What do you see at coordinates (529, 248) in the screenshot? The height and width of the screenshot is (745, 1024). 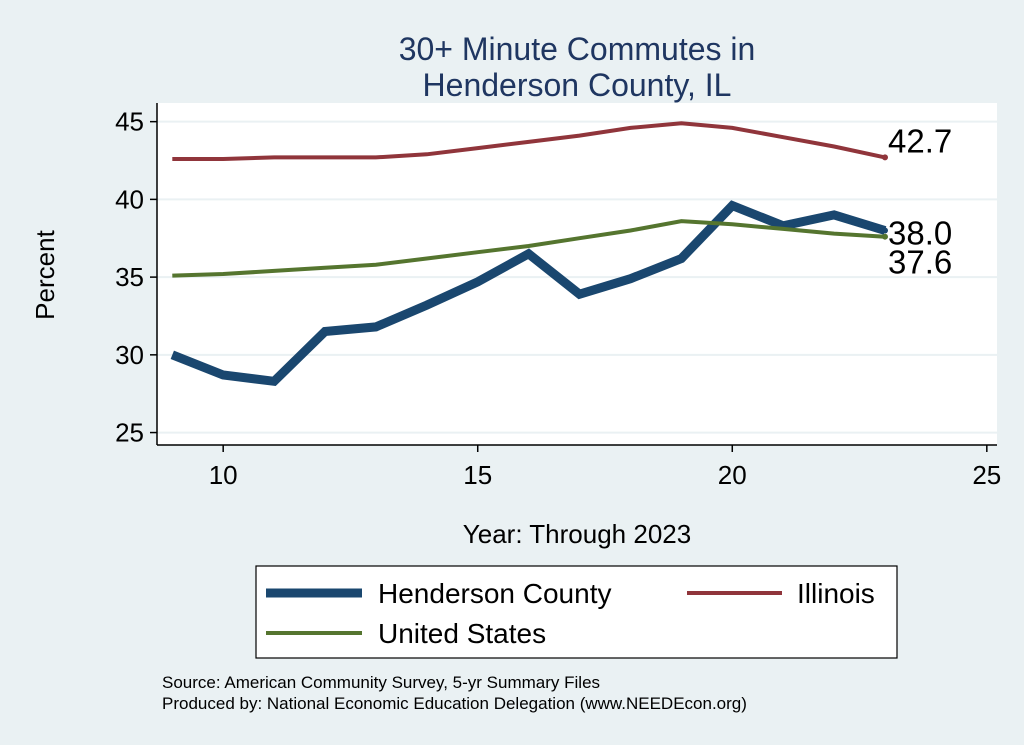 I see `series-line-united-states` at bounding box center [529, 248].